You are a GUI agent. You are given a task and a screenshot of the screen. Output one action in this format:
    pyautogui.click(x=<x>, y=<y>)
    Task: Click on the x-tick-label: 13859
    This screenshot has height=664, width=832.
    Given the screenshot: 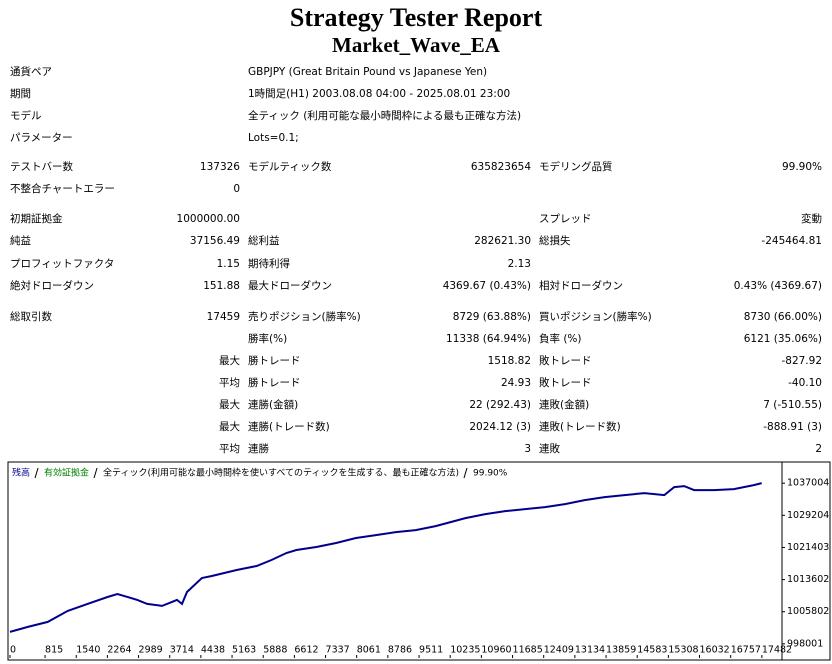 What is the action you would take?
    pyautogui.click(x=621, y=650)
    